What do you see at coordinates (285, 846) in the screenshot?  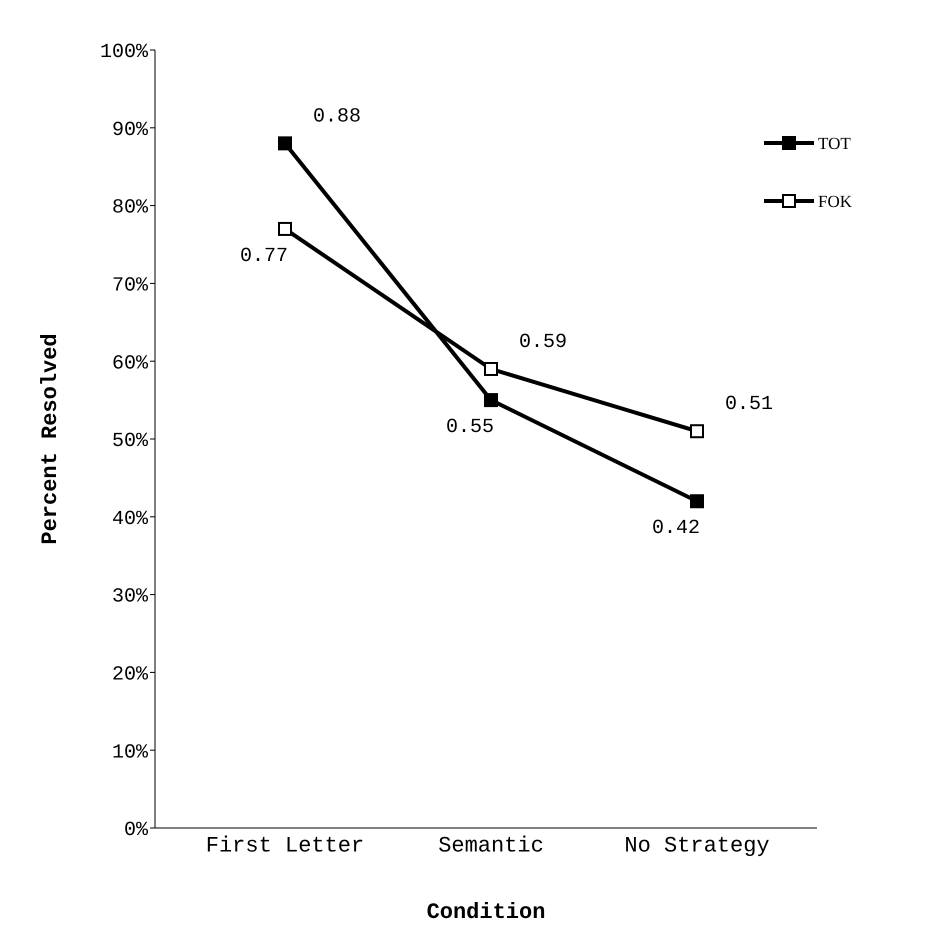 I see `x-tick-label: First Letter` at bounding box center [285, 846].